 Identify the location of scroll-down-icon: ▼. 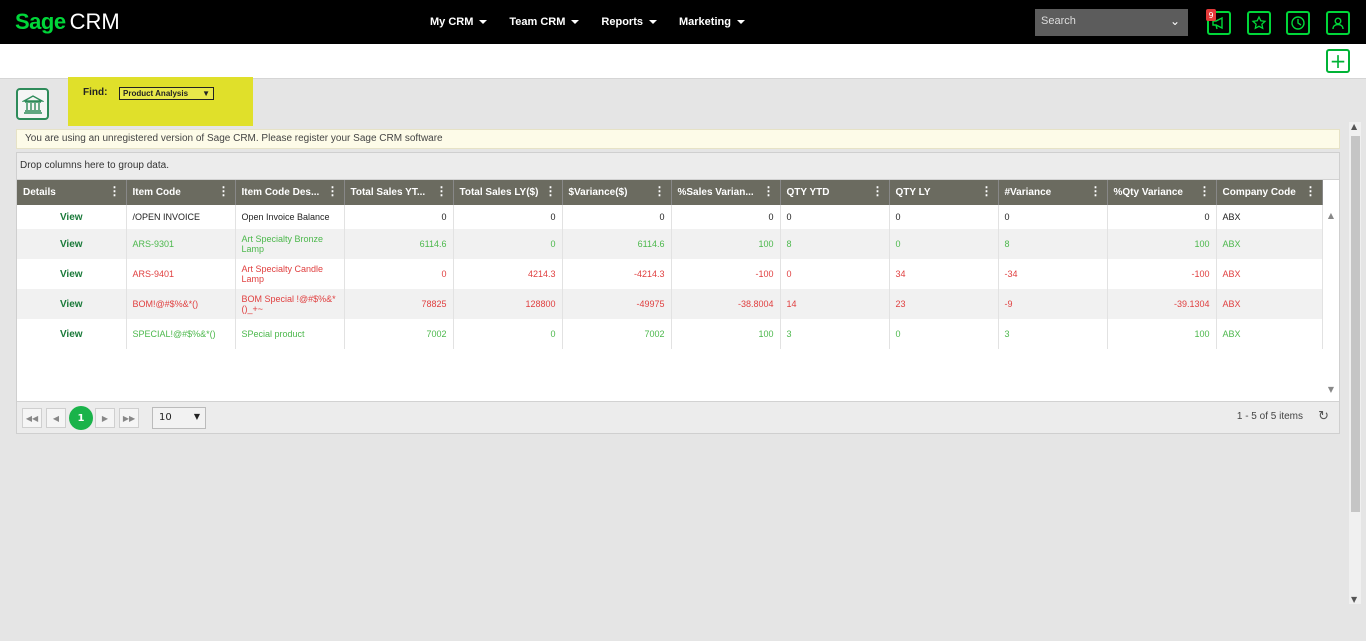
(1354, 599).